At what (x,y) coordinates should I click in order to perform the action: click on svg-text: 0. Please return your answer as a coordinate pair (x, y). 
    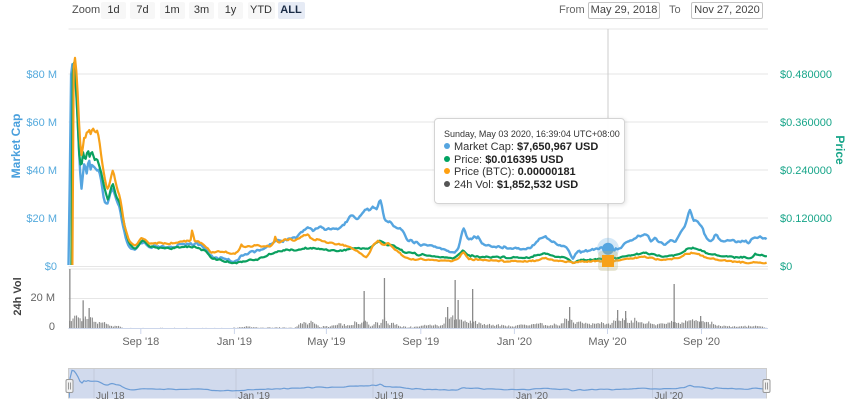
    Looking at the image, I should click on (52, 327).